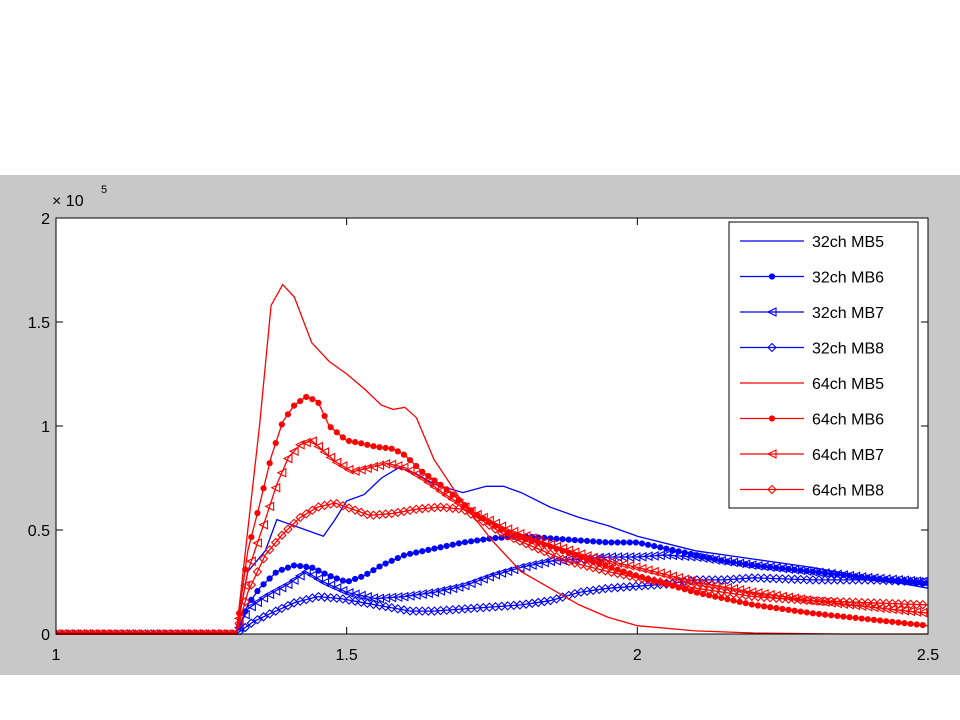 The height and width of the screenshot is (720, 960). What do you see at coordinates (39, 323) in the screenshot?
I see `y-tick-label: 1.5` at bounding box center [39, 323].